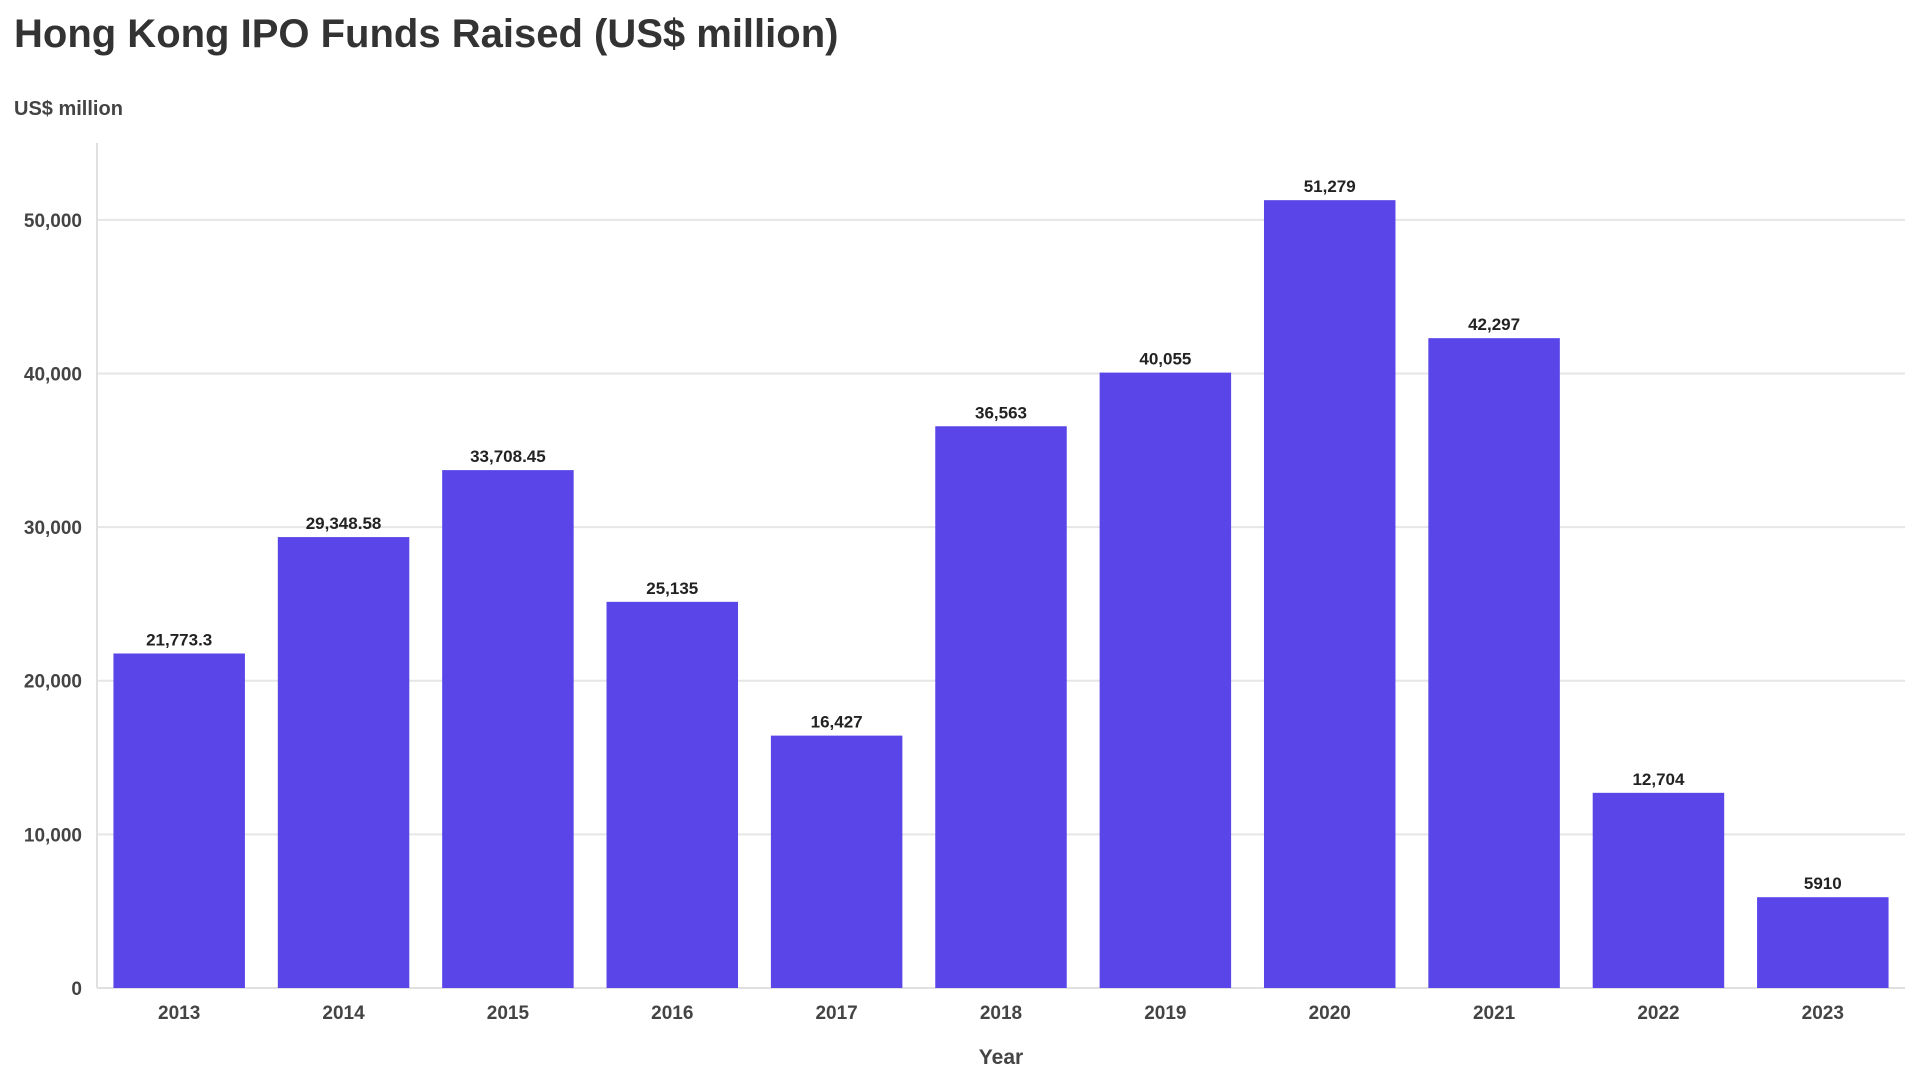 This screenshot has width=1920, height=1080. I want to click on bar-2013, so click(179, 820).